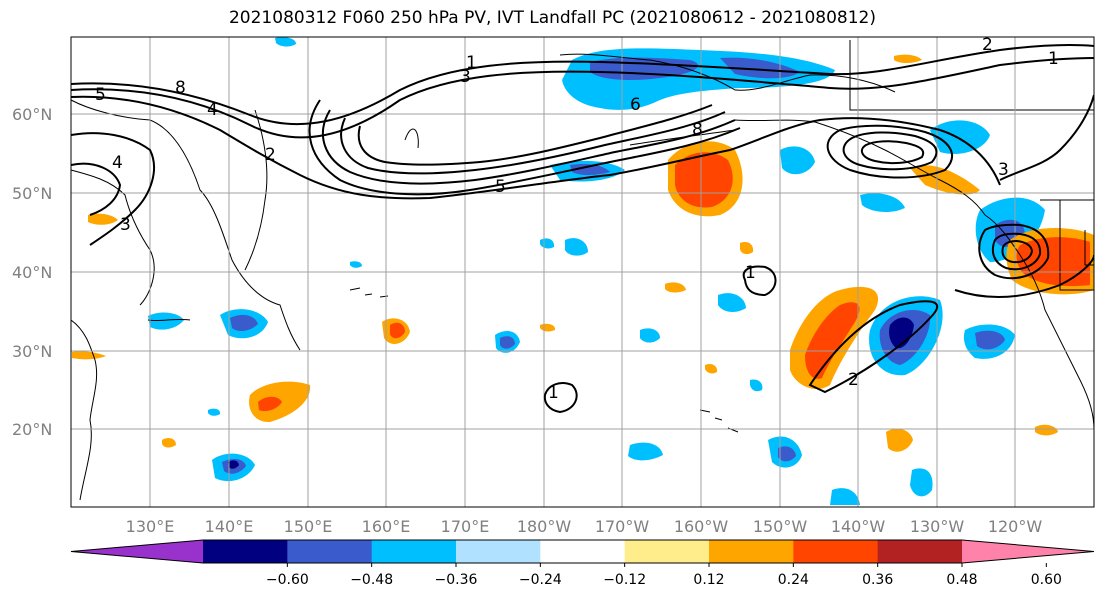 This screenshot has width=1105, height=601. What do you see at coordinates (32, 351) in the screenshot?
I see `lat-label: 30°N` at bounding box center [32, 351].